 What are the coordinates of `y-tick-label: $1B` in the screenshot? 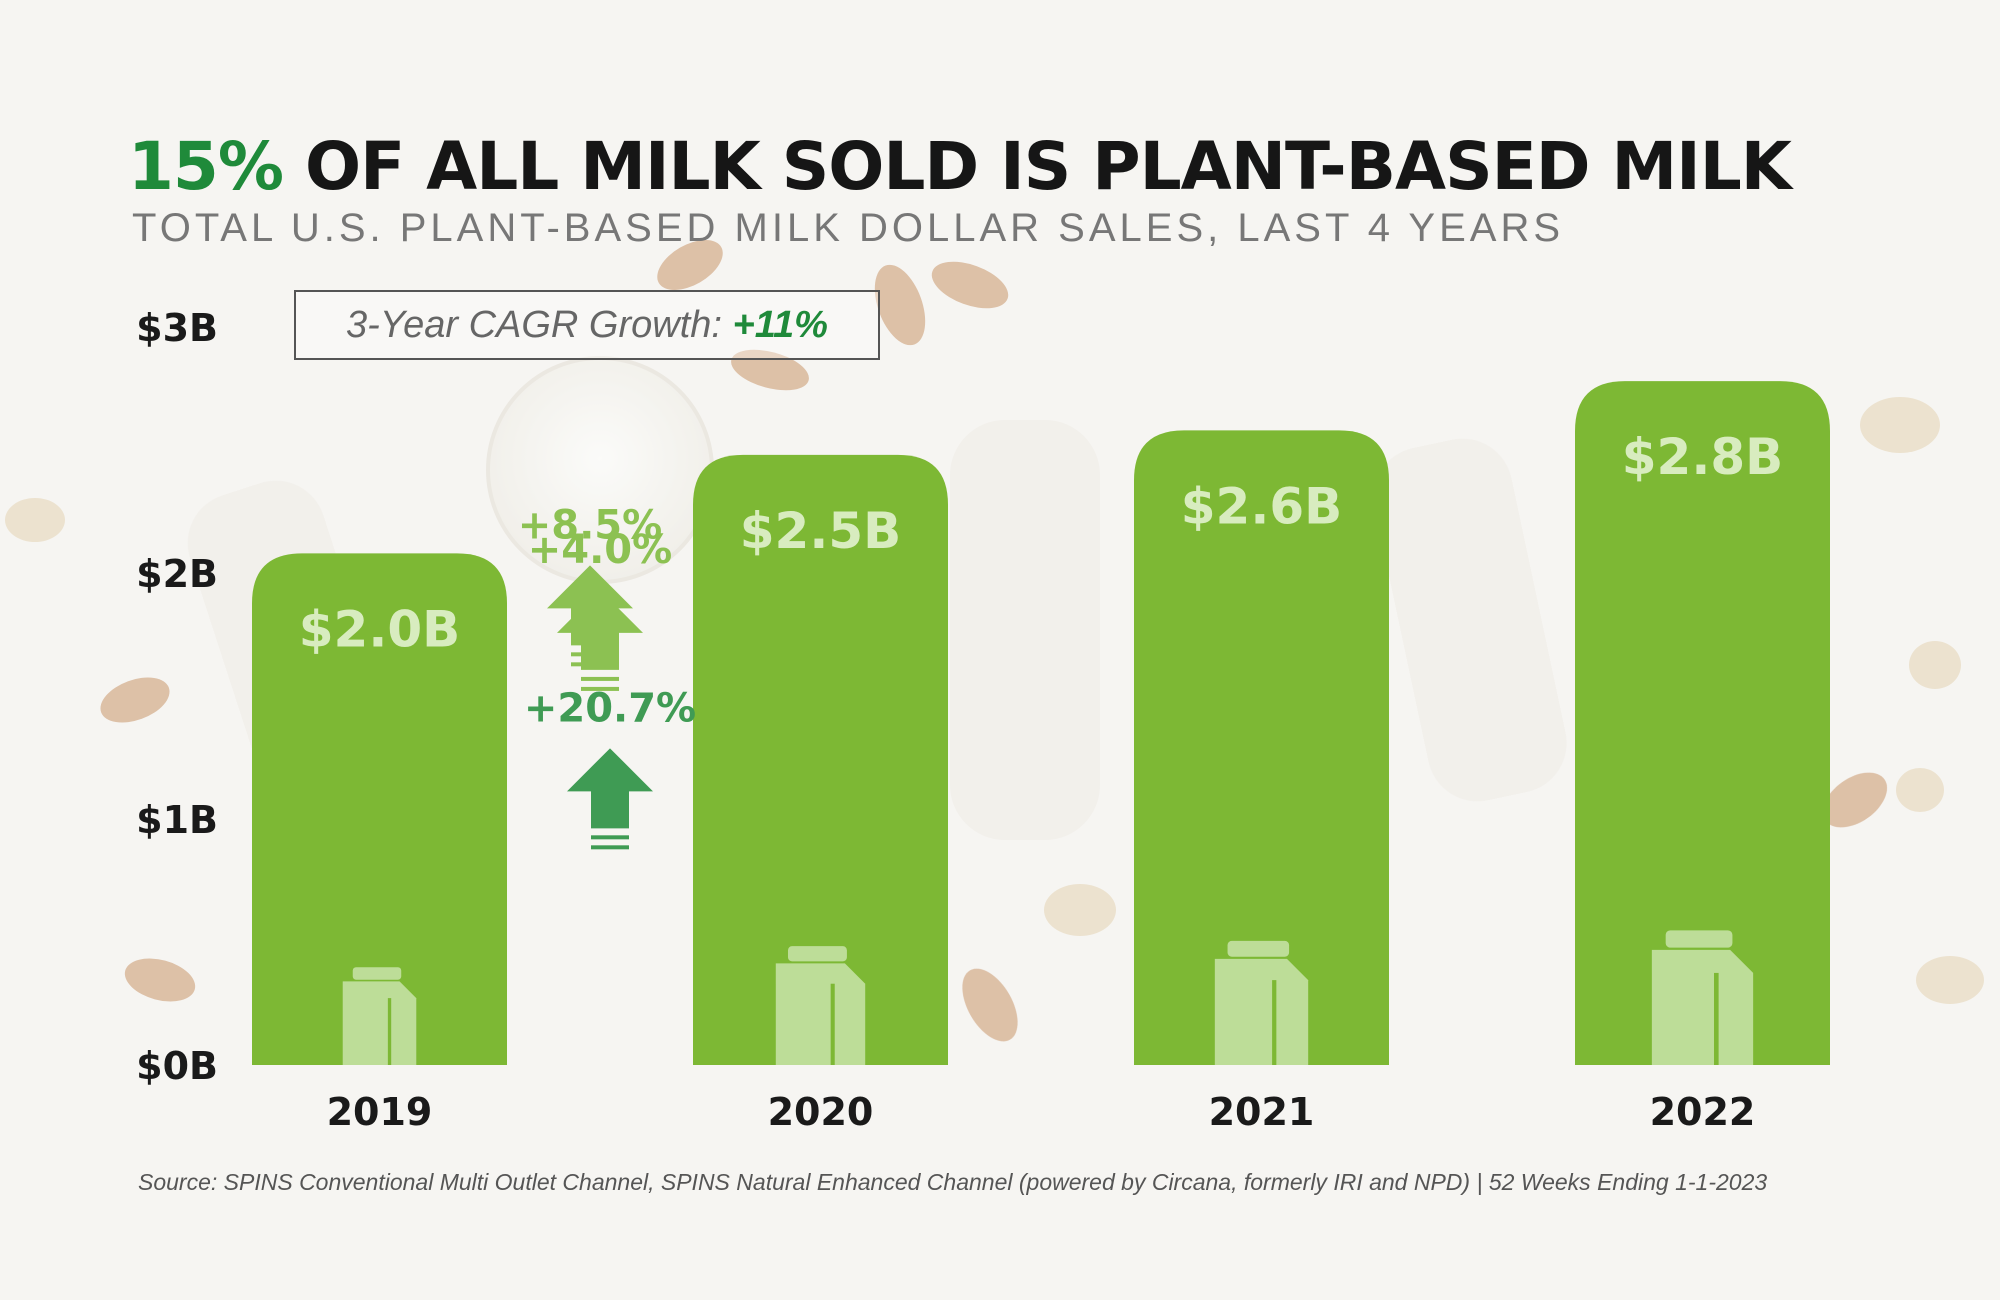 It's located at (177, 820).